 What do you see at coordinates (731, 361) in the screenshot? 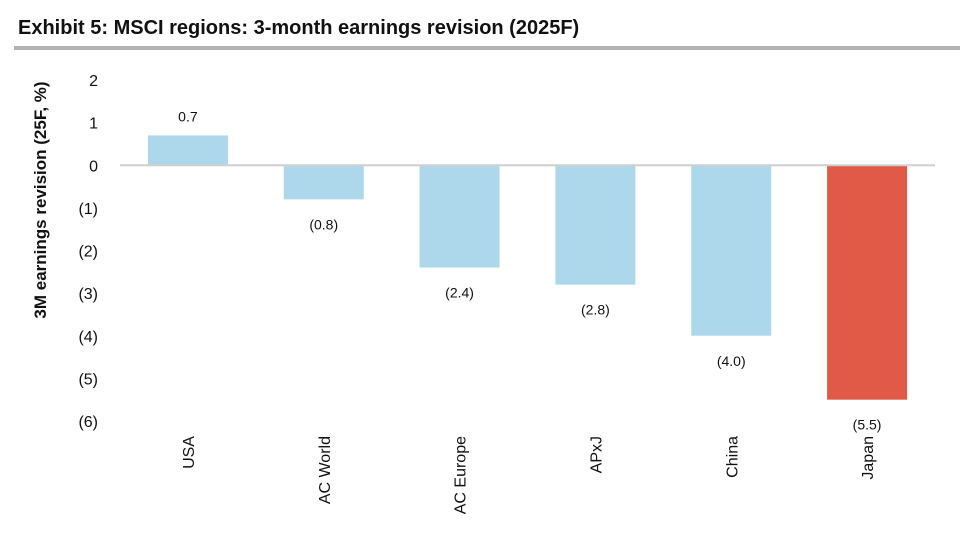
I see `data-label: (4.0)` at bounding box center [731, 361].